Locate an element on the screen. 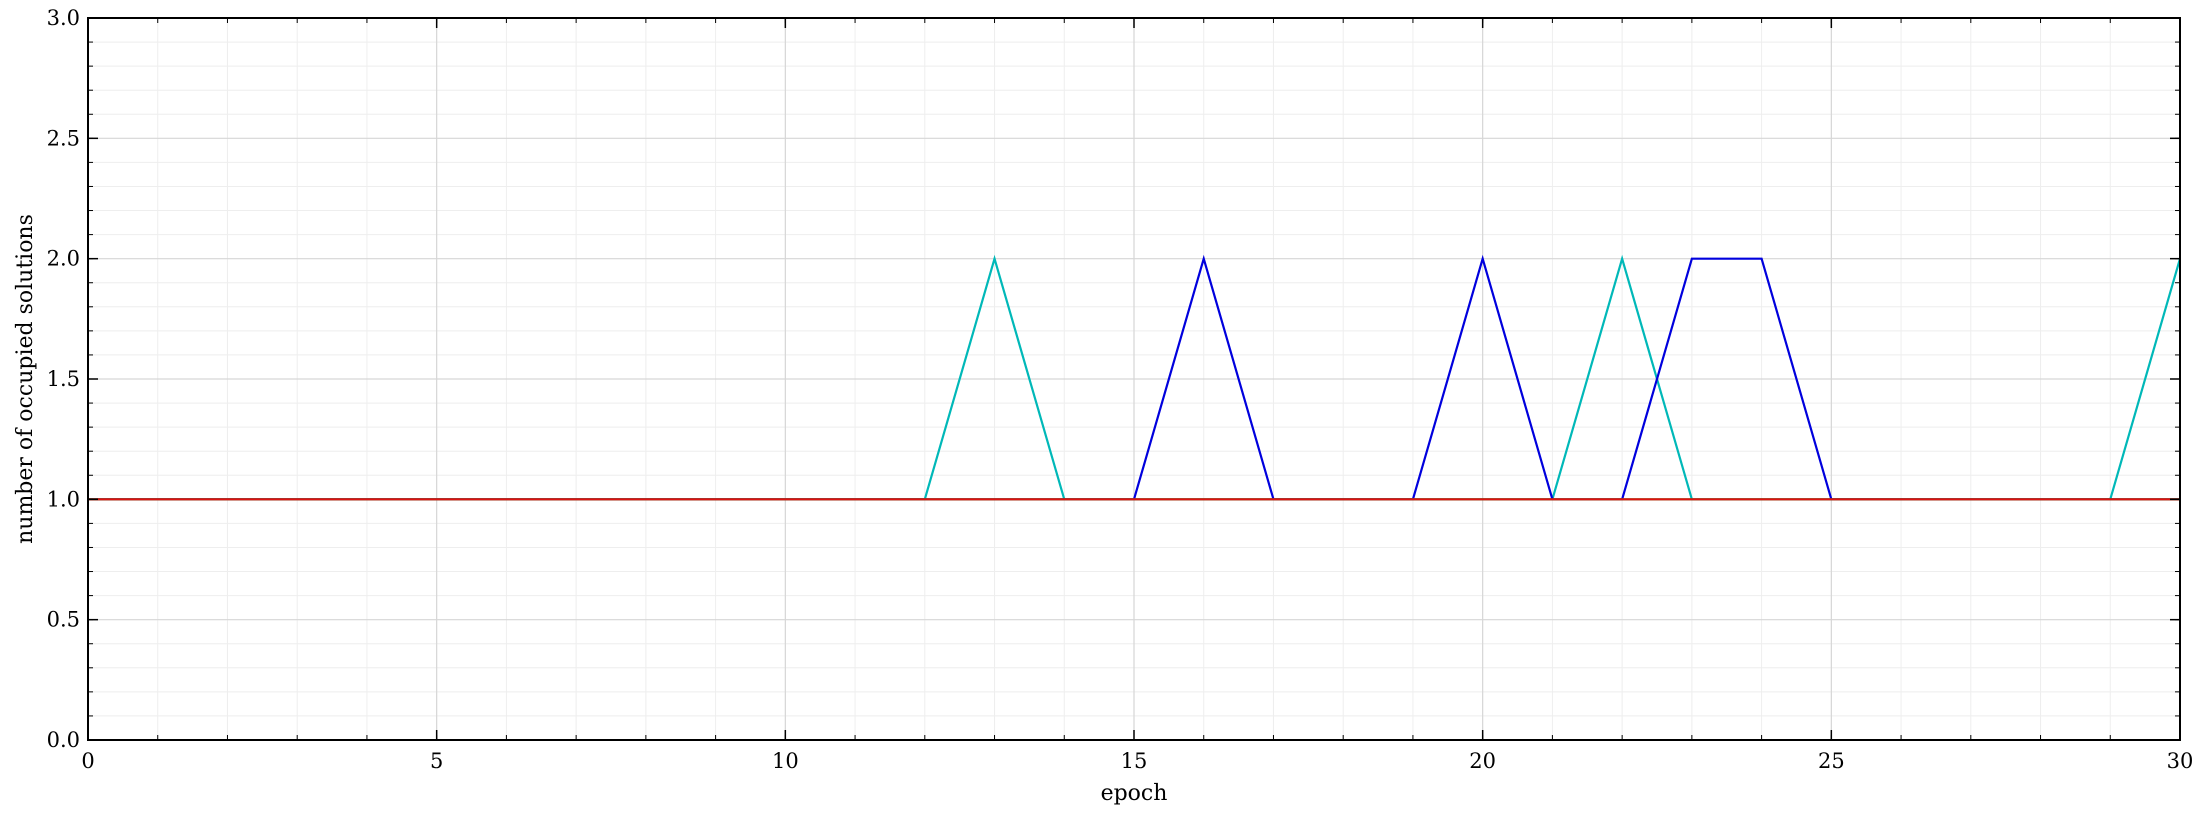 The width and height of the screenshot is (2204, 819). x-tick-label: 20 is located at coordinates (1482, 761).